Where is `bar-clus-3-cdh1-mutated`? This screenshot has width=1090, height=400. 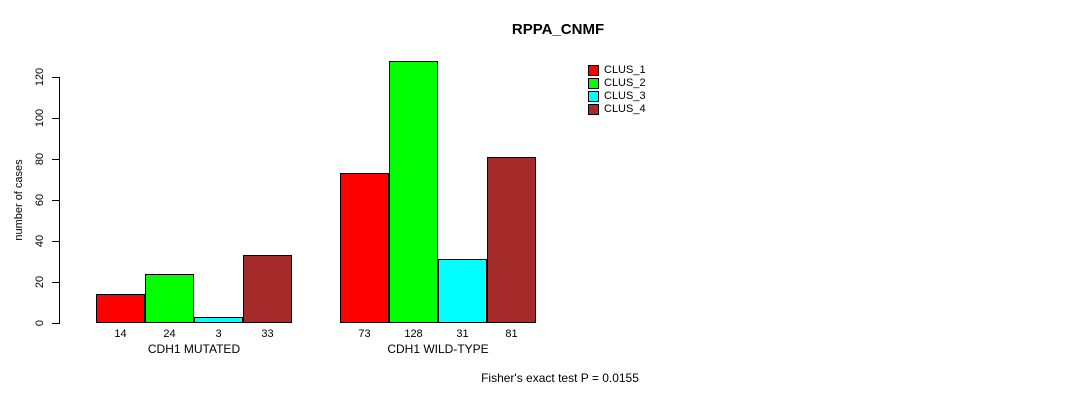
bar-clus-3-cdh1-mutated is located at coordinates (218, 320).